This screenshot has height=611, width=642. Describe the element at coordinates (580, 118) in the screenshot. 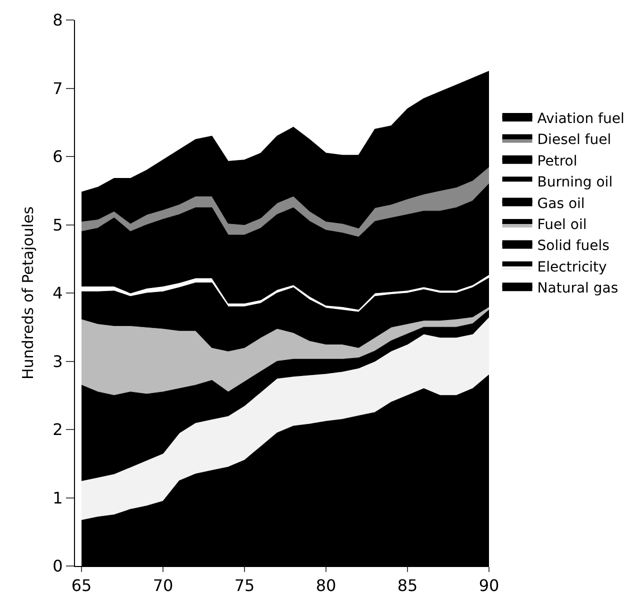

I see `legend-label: Aviation fuel` at that location.